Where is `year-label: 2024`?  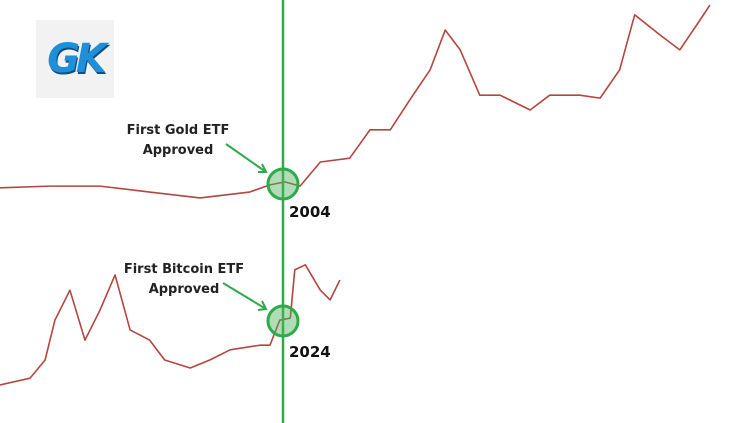 year-label: 2024 is located at coordinates (310, 352).